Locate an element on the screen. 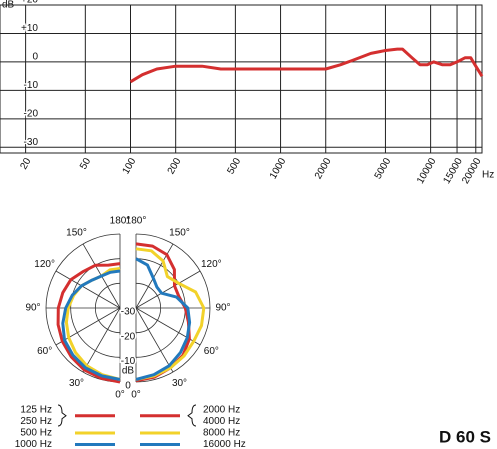  legend-label: 1000 Hz is located at coordinates (33, 444).